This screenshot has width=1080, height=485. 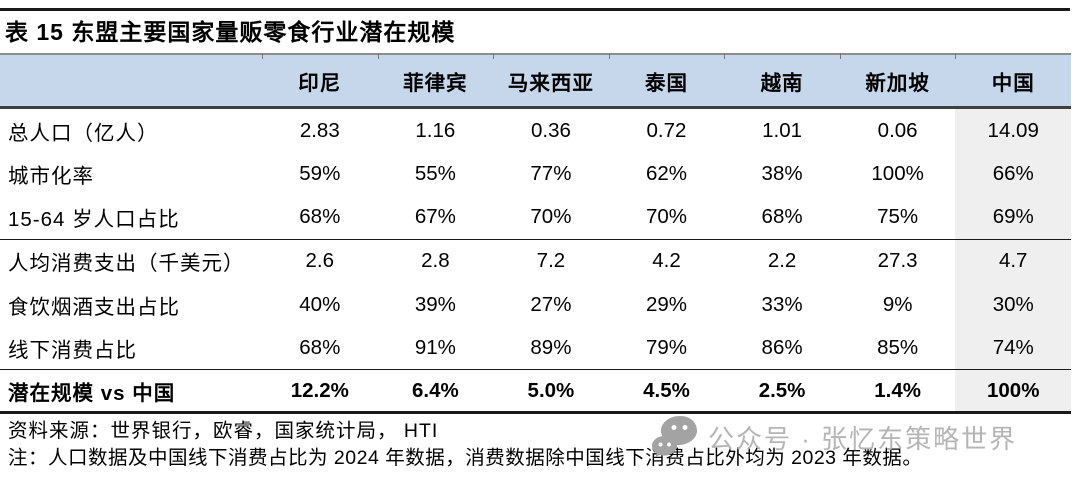 I want to click on table-cell: 0.06, so click(x=897, y=130).